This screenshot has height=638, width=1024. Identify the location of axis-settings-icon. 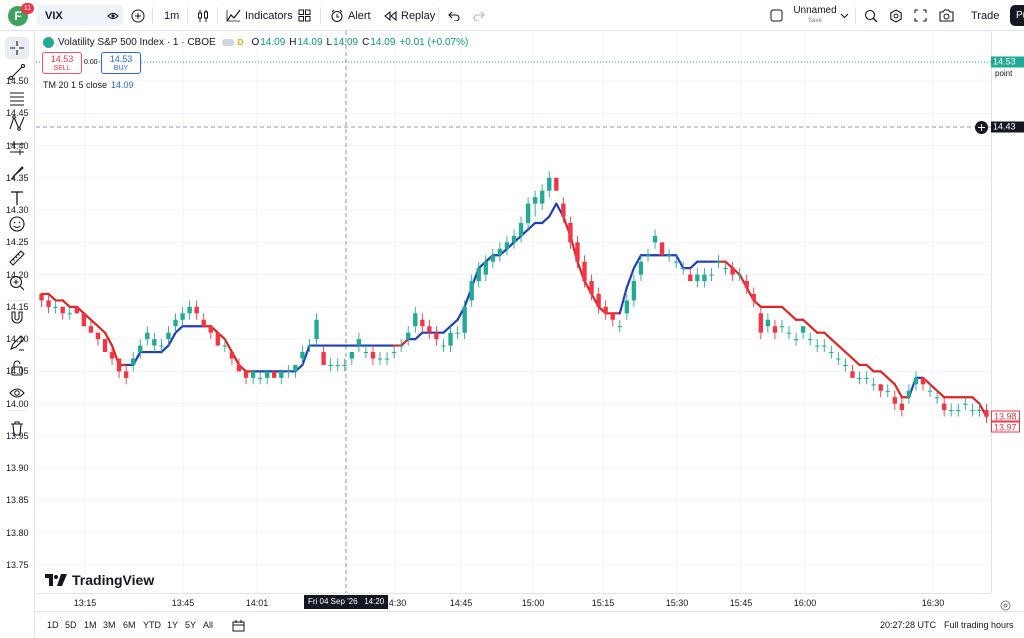
(1005, 607).